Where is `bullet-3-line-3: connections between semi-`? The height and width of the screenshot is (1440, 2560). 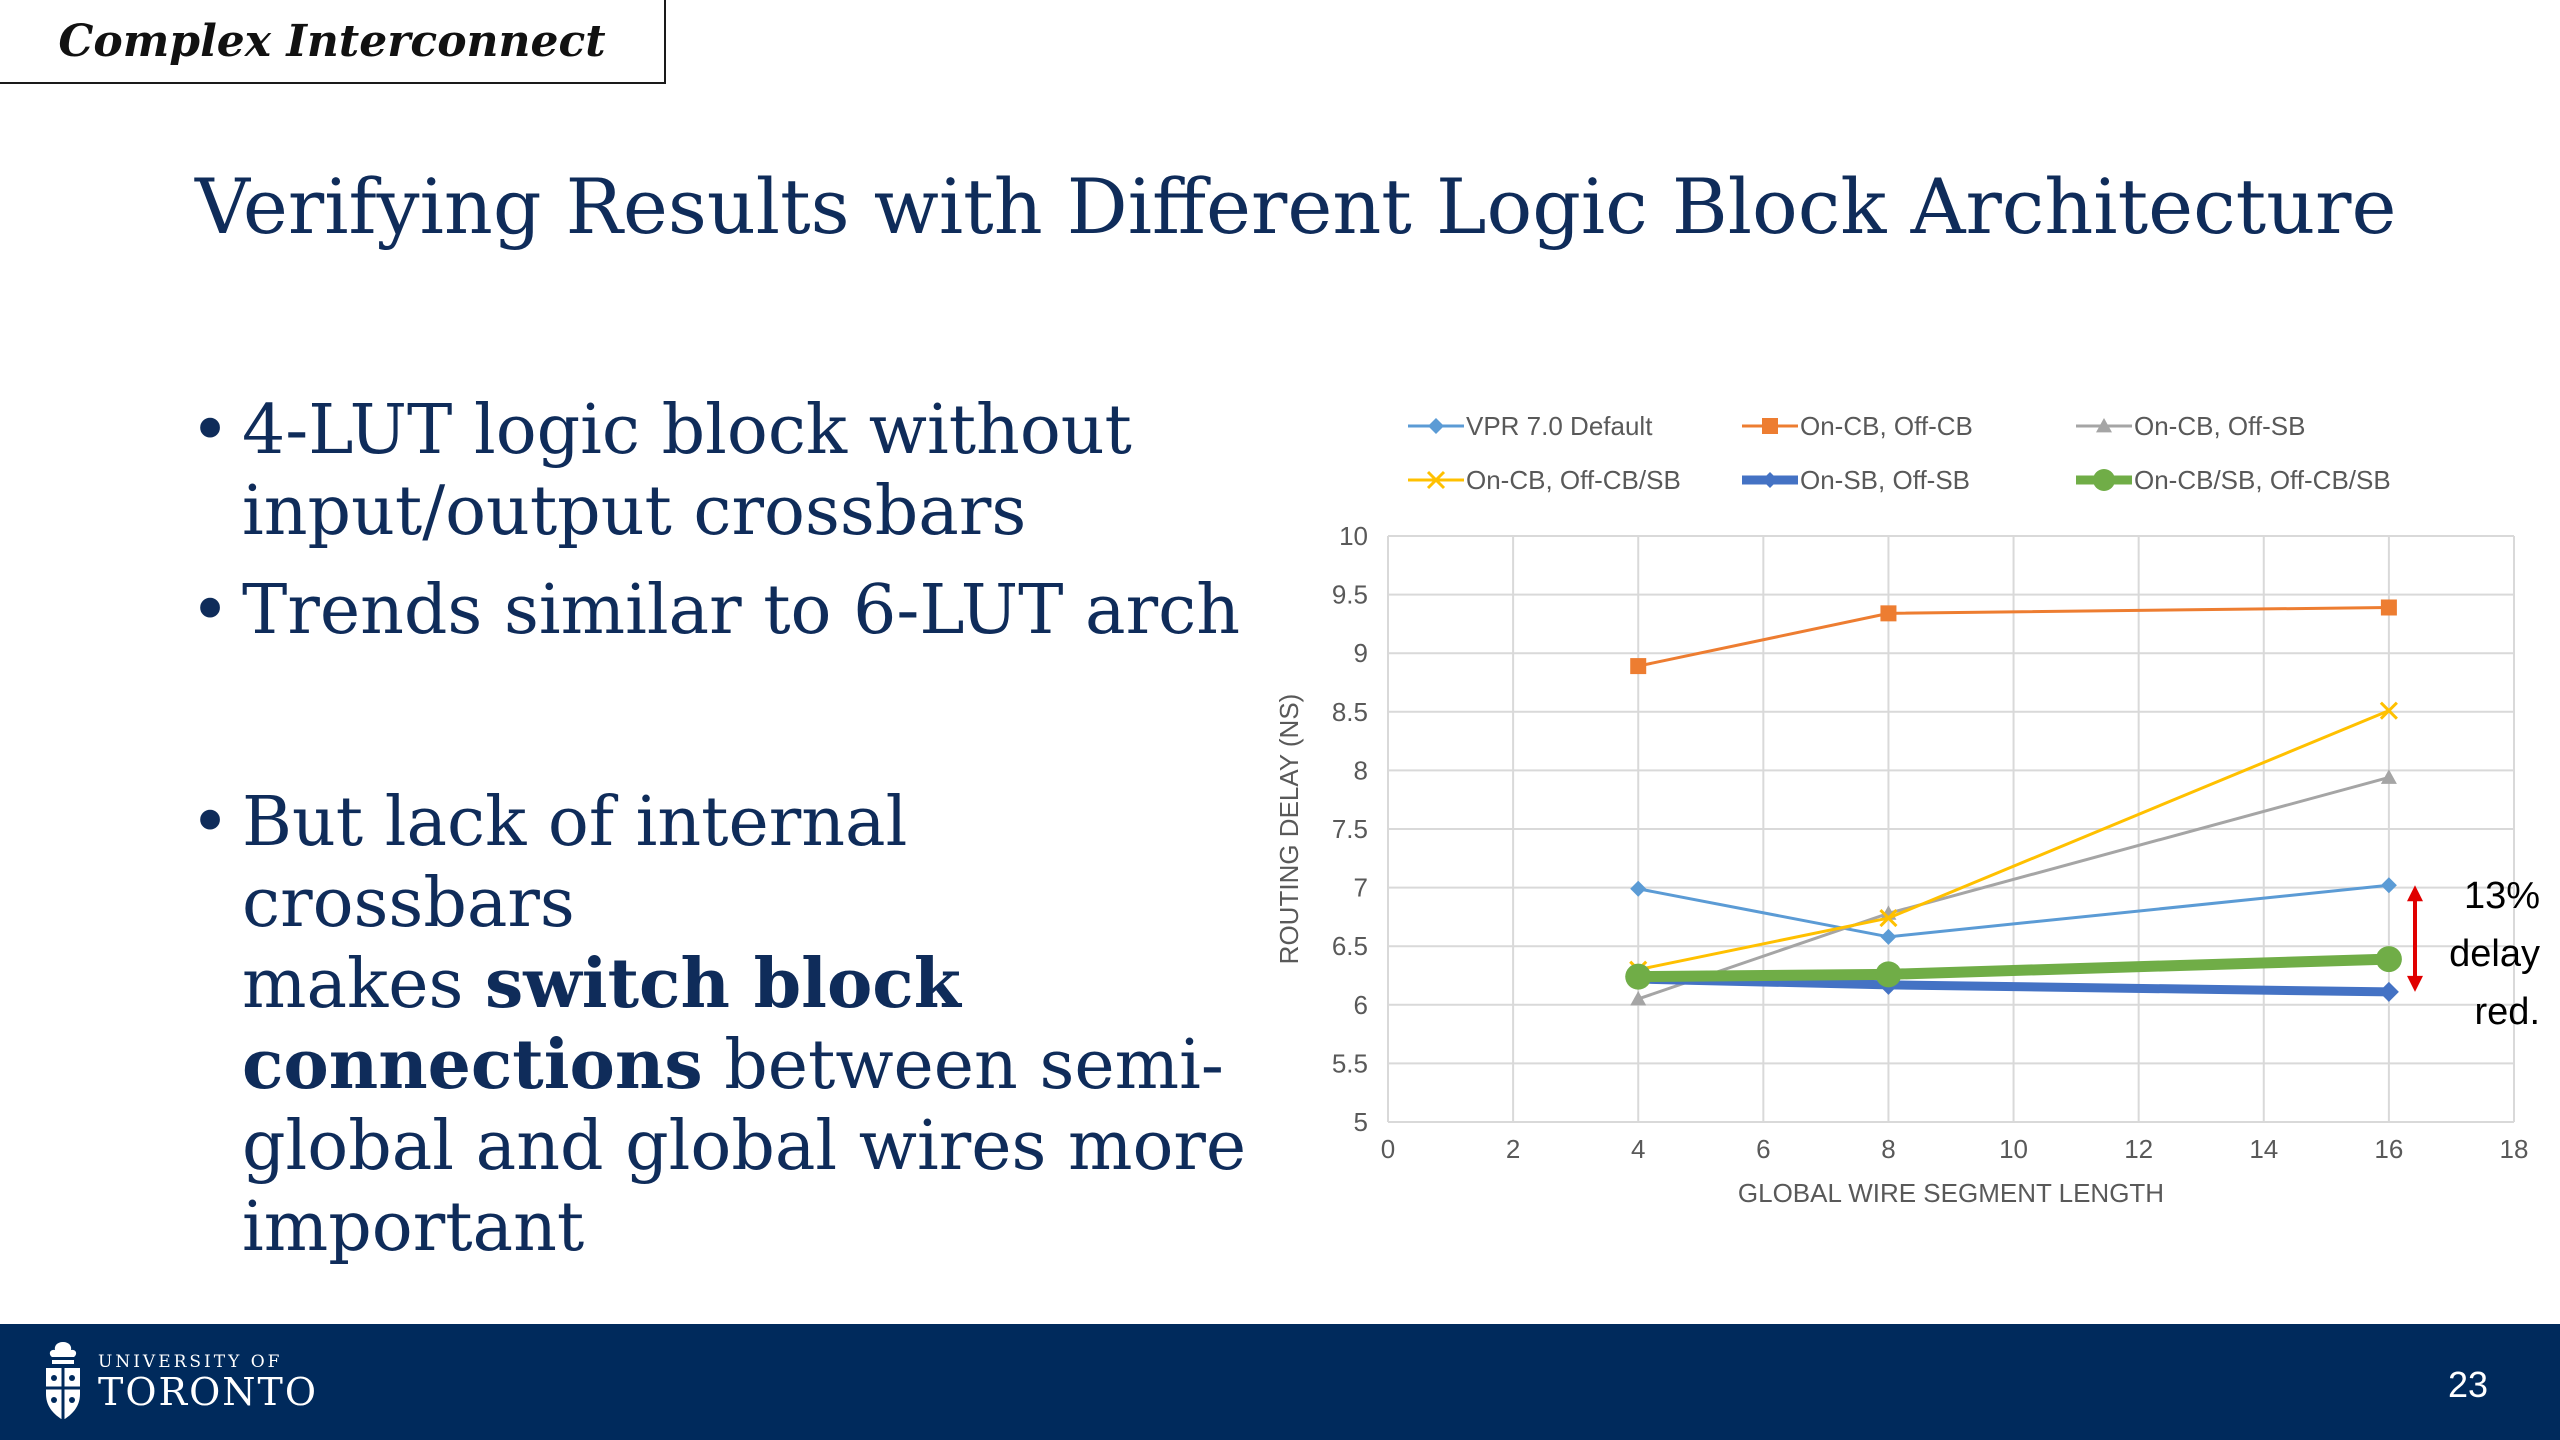 bullet-3-line-3: connections between semi- is located at coordinates (746, 1065).